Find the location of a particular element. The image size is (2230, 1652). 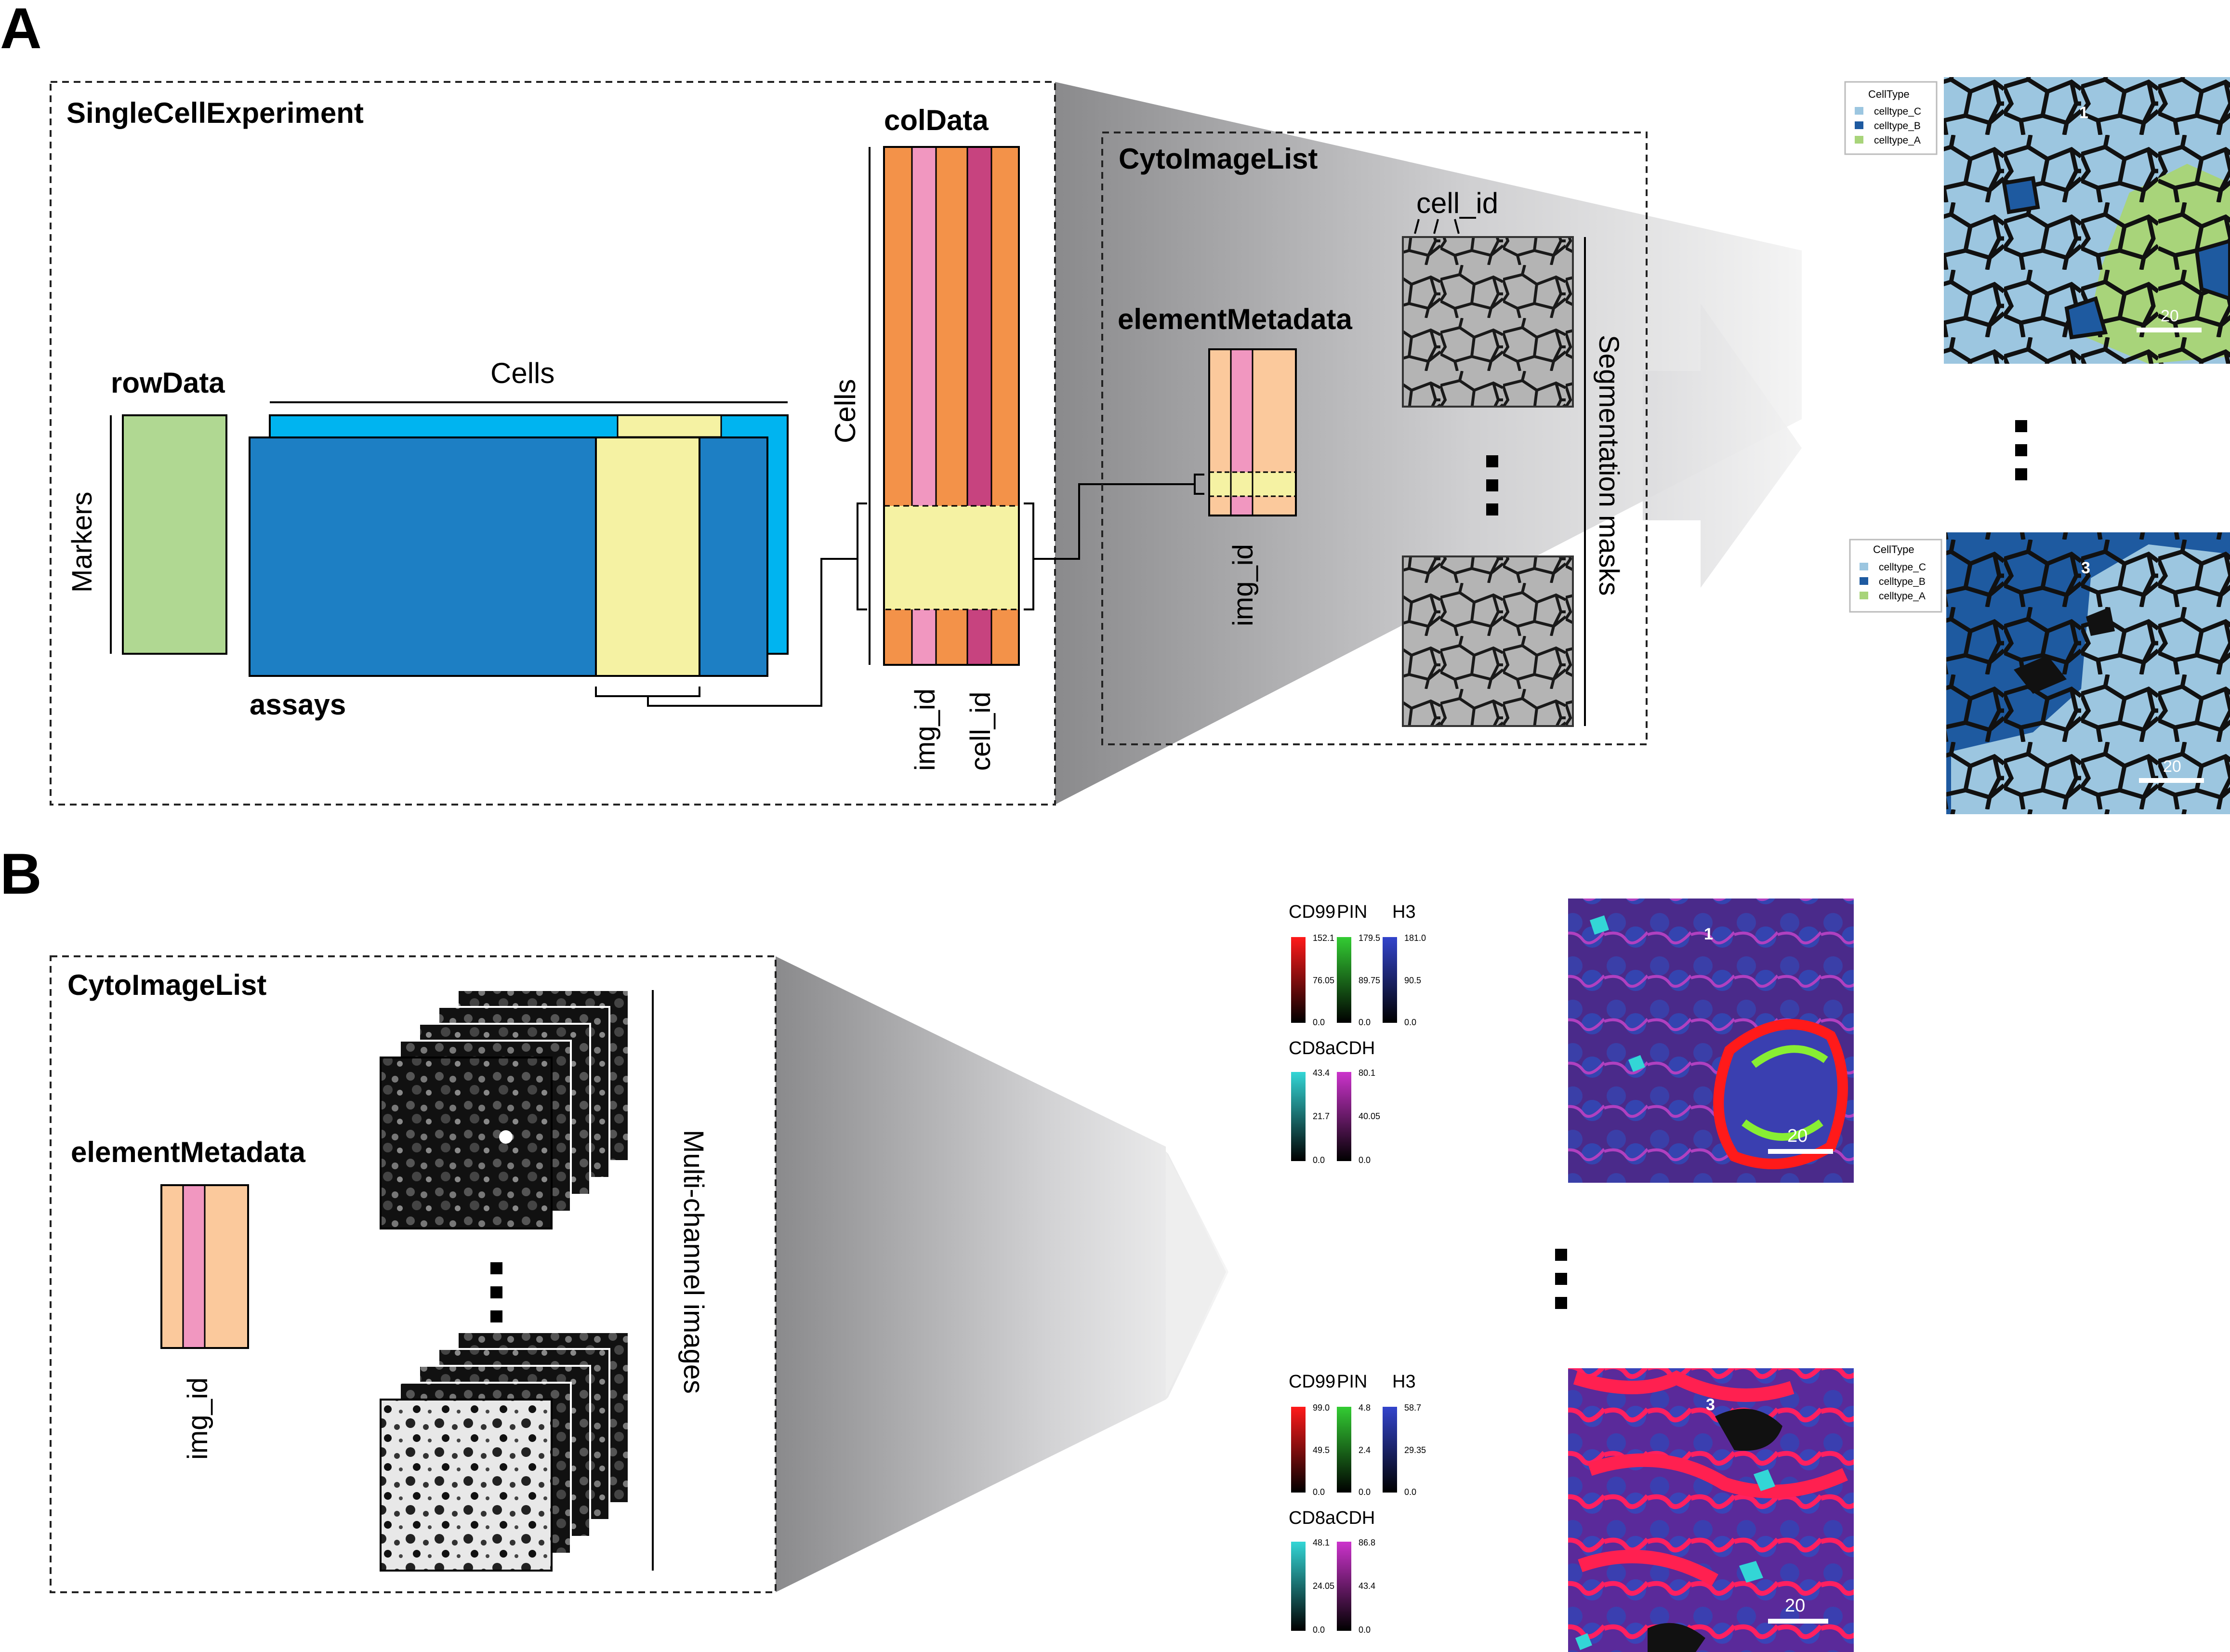

colorbar-2-magenta-min: 0.0 is located at coordinates (1365, 1630).